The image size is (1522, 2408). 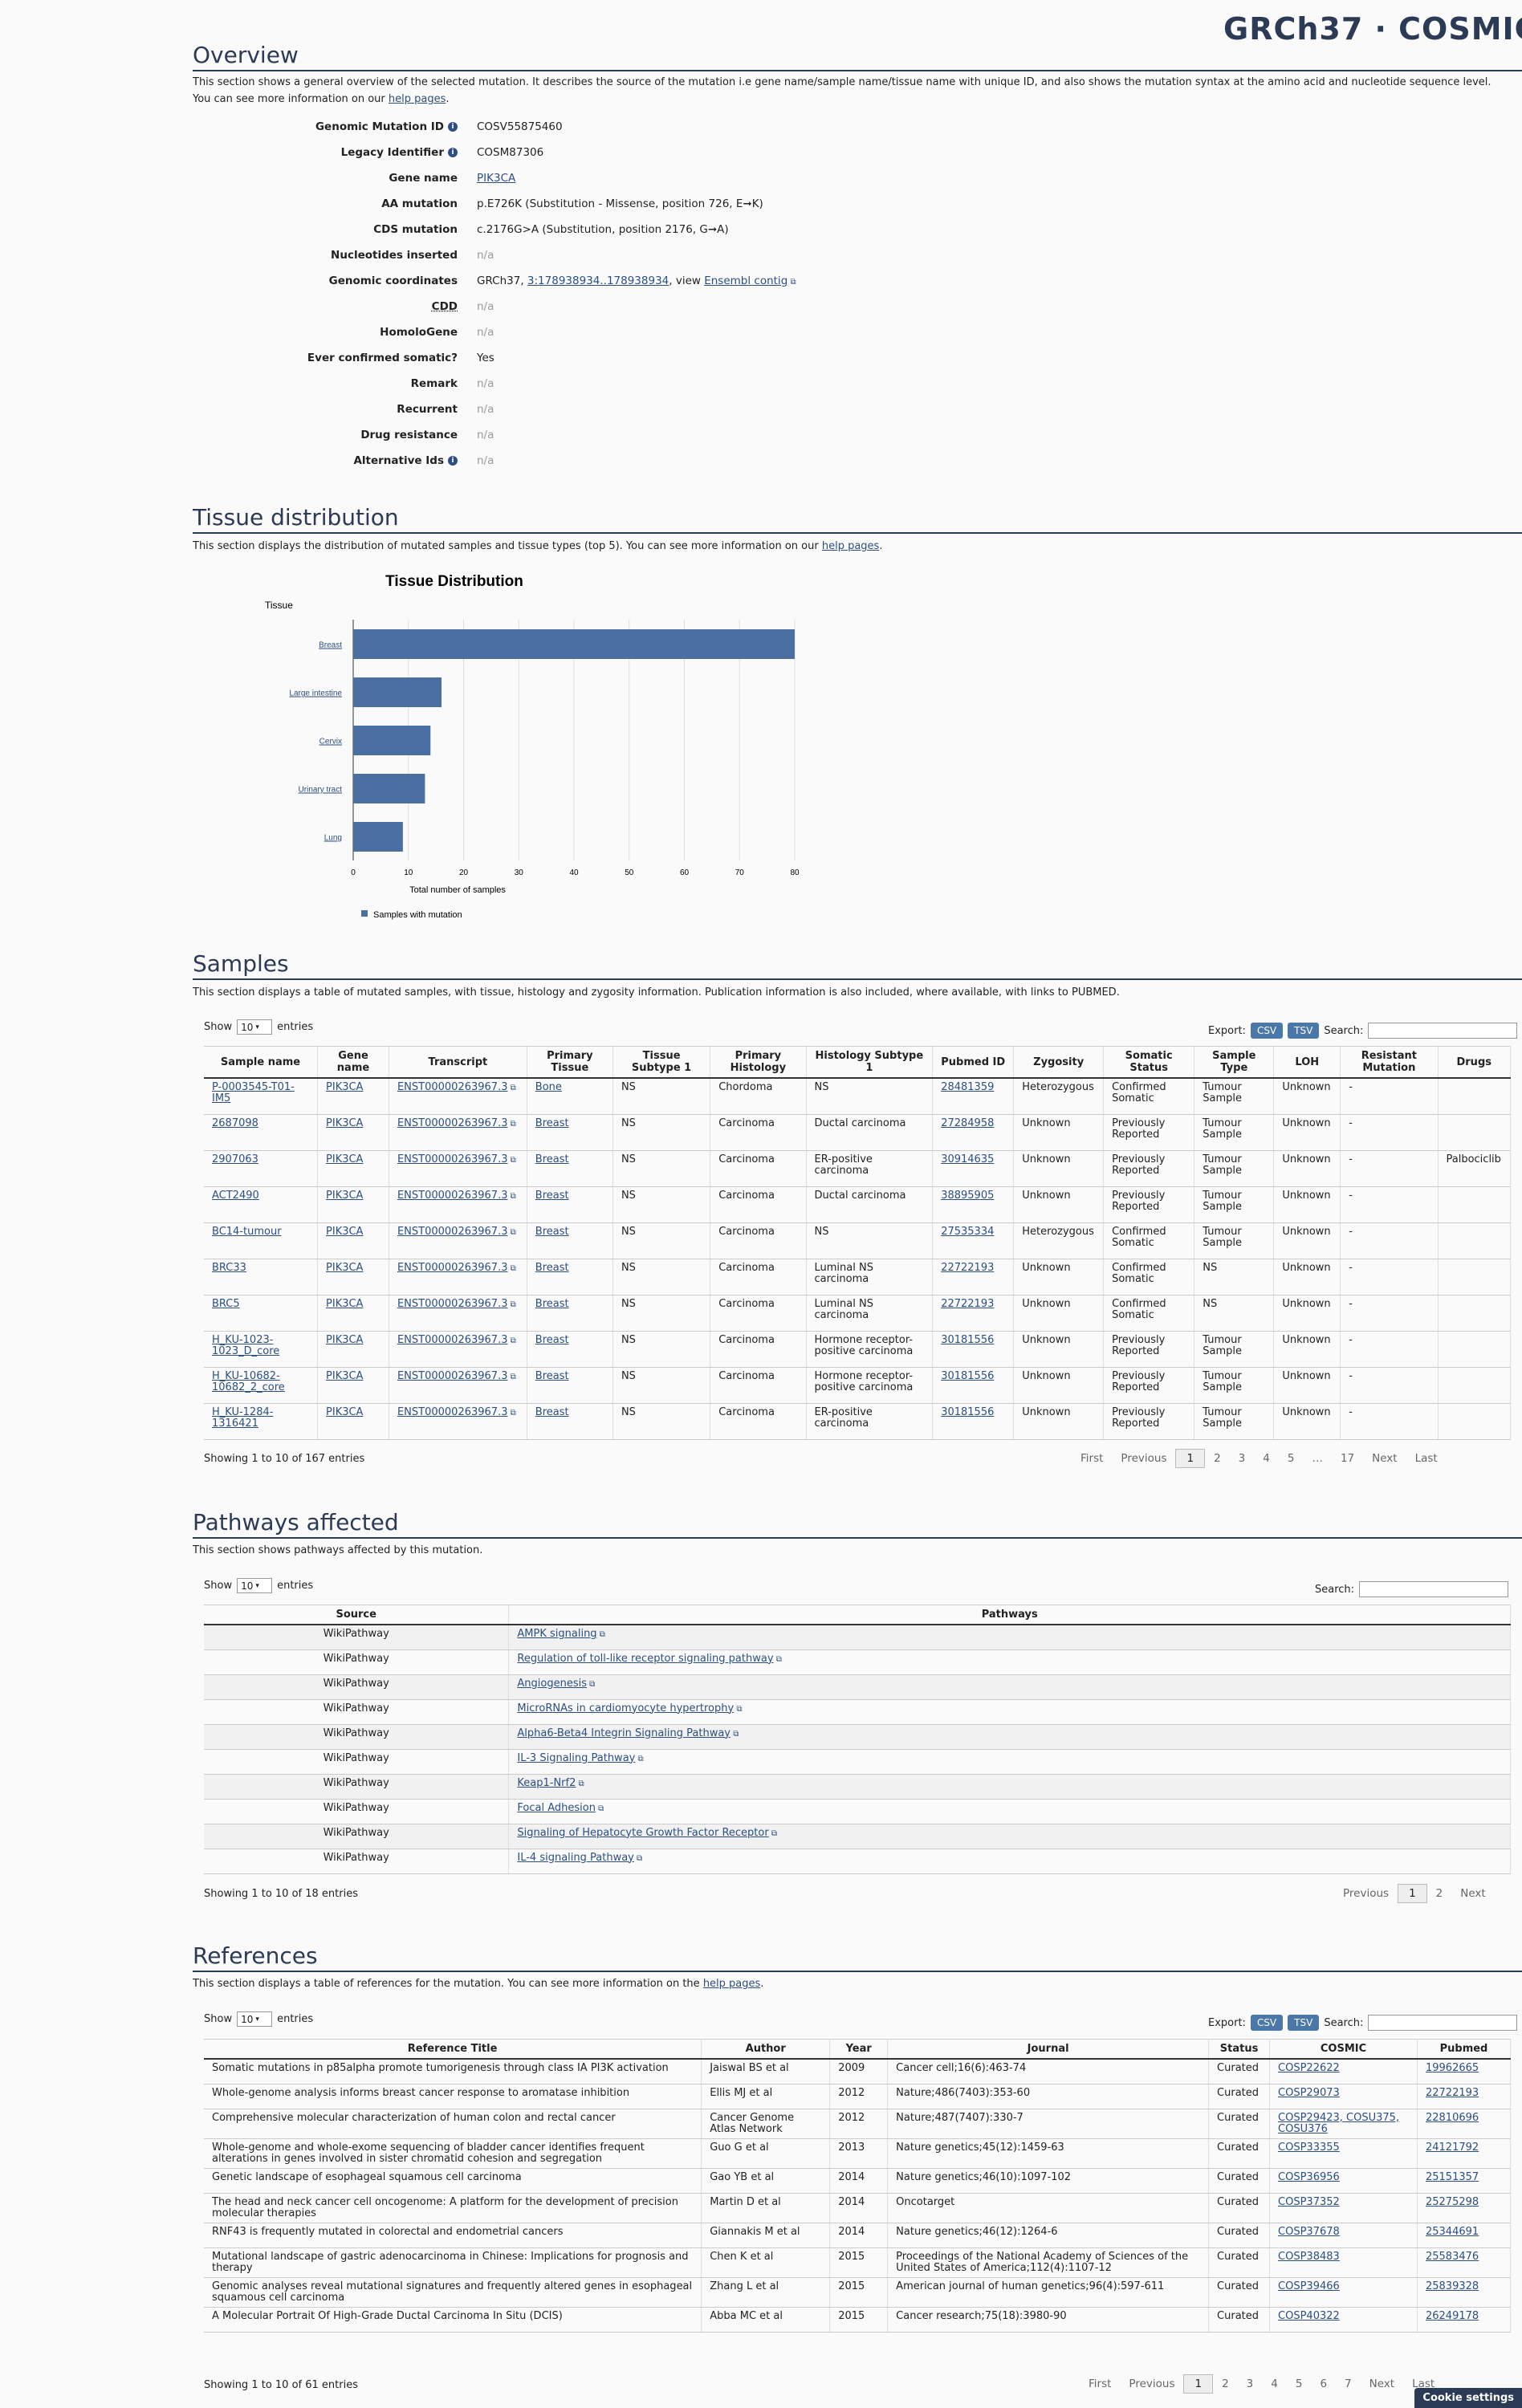 I want to click on column-header: Reference Title, so click(x=453, y=2049).